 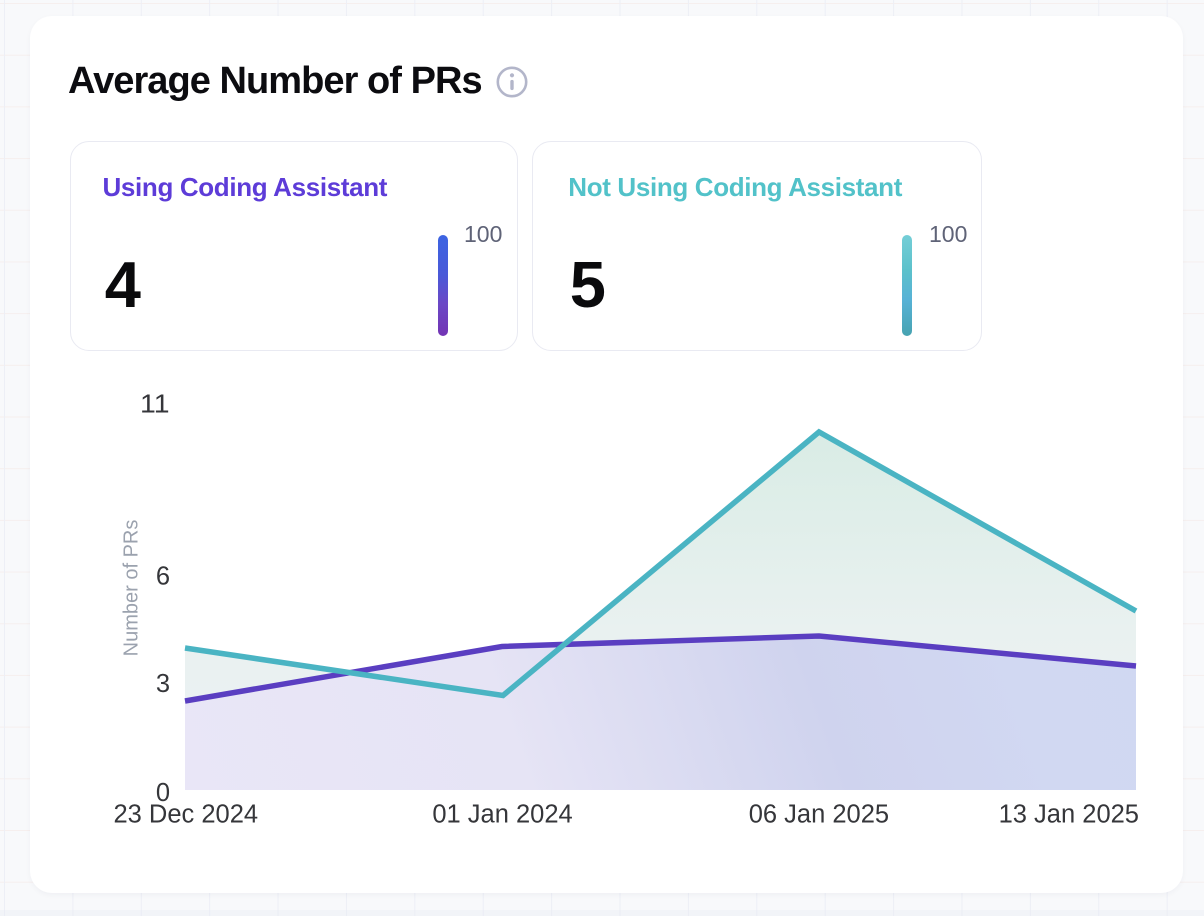 I want to click on svg-text: 0, so click(x=163, y=793).